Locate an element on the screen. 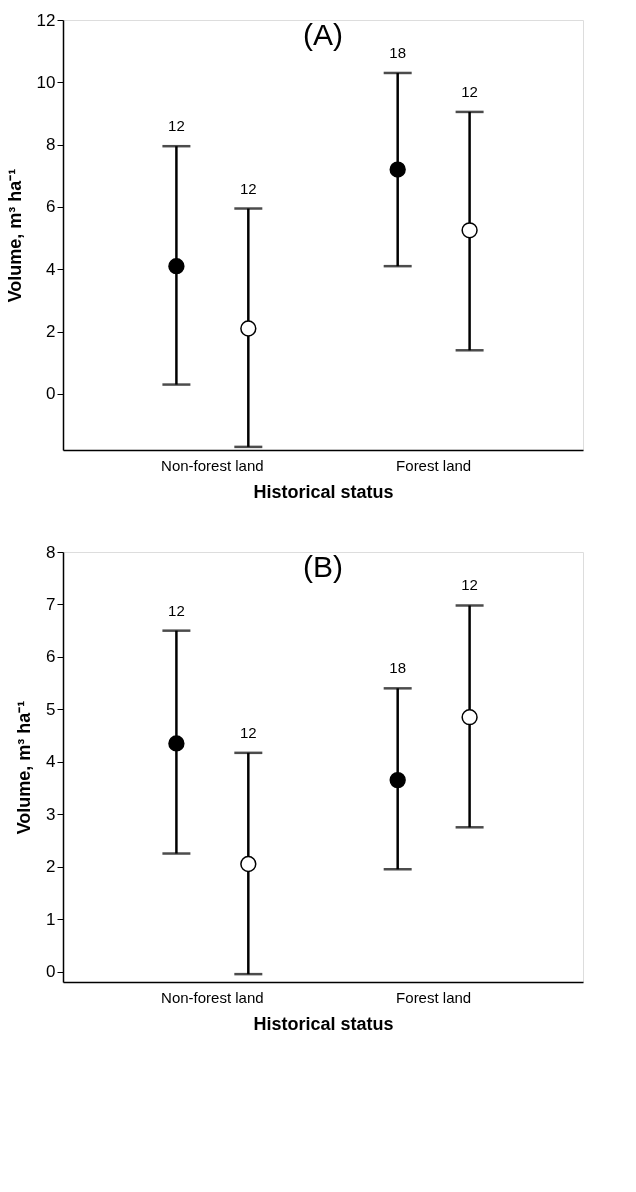  y-tick-label: 3 is located at coordinates (51, 814).